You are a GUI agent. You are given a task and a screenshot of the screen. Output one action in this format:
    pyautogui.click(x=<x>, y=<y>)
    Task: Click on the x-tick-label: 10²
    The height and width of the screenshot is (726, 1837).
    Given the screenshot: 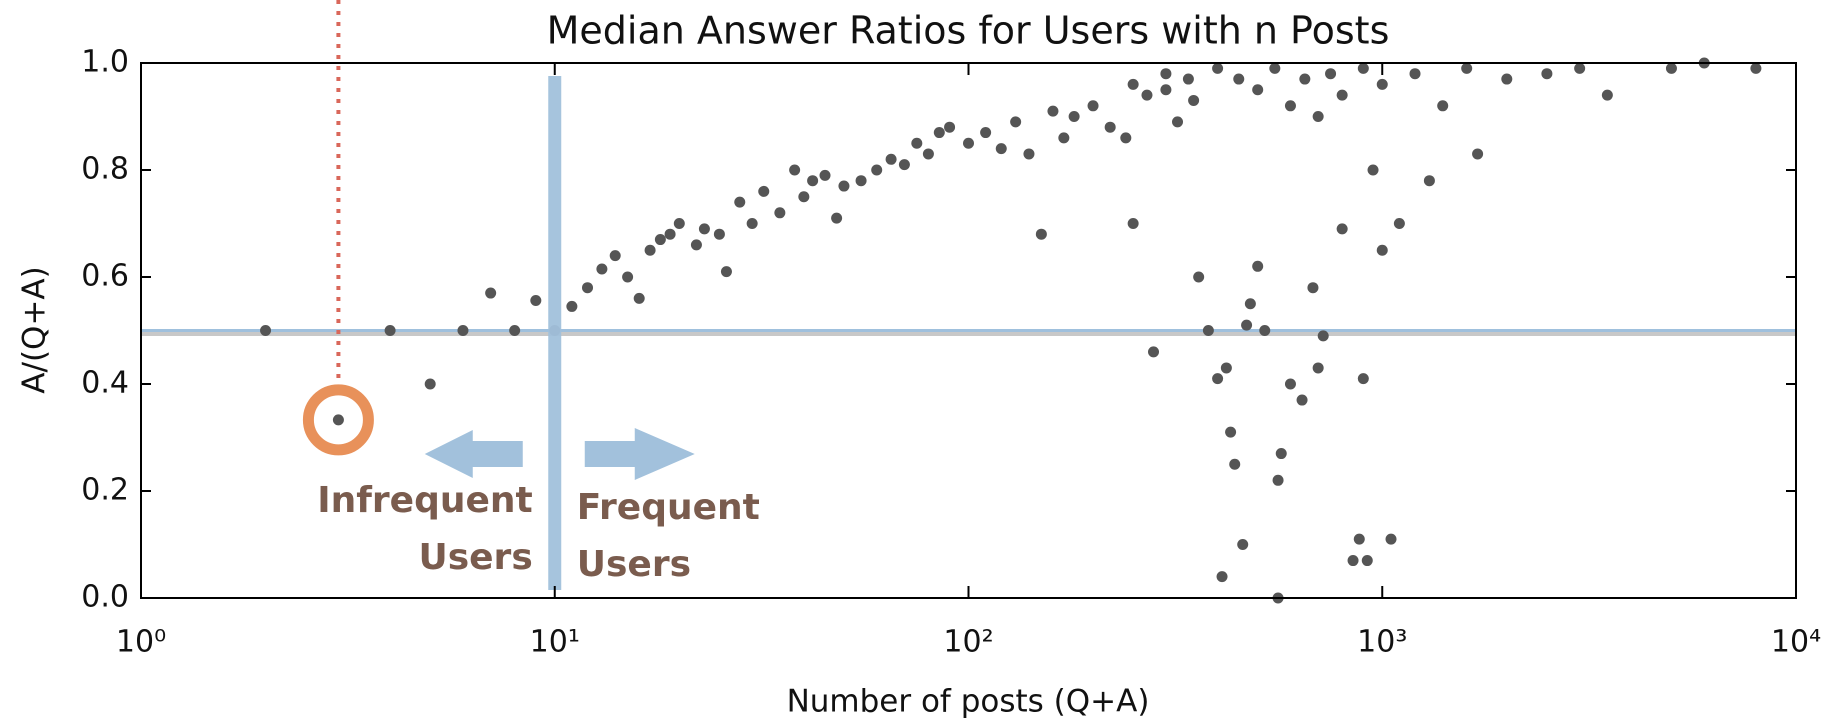 What is the action you would take?
    pyautogui.click(x=968, y=642)
    